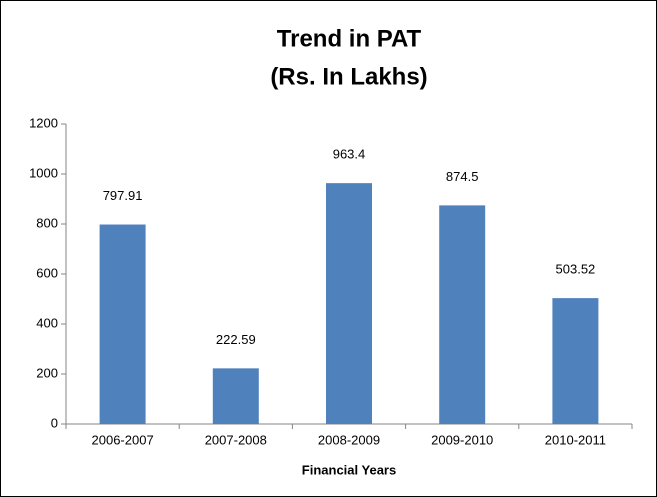 The image size is (657, 497). What do you see at coordinates (236, 339) in the screenshot?
I see `value-label: 222.59` at bounding box center [236, 339].